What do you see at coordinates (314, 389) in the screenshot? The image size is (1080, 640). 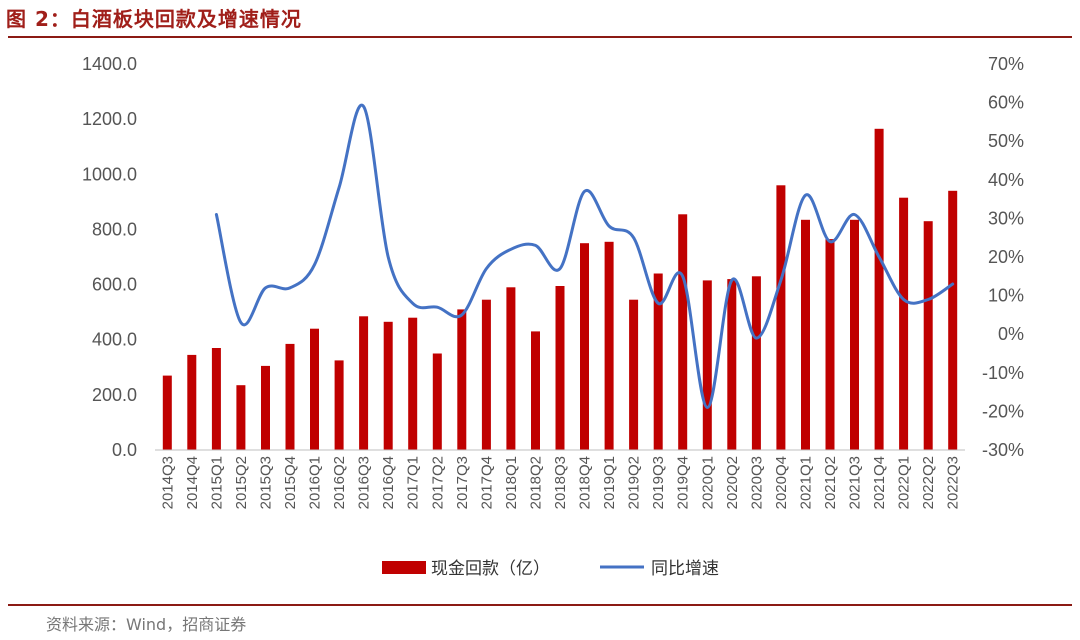 I see `bar-2016Q1` at bounding box center [314, 389].